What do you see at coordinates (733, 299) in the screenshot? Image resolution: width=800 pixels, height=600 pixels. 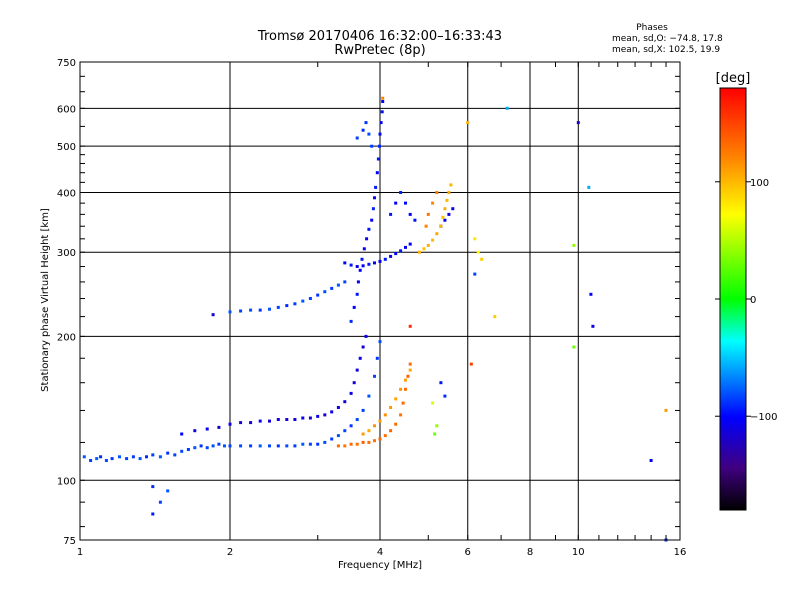 I see `colorbar` at bounding box center [733, 299].